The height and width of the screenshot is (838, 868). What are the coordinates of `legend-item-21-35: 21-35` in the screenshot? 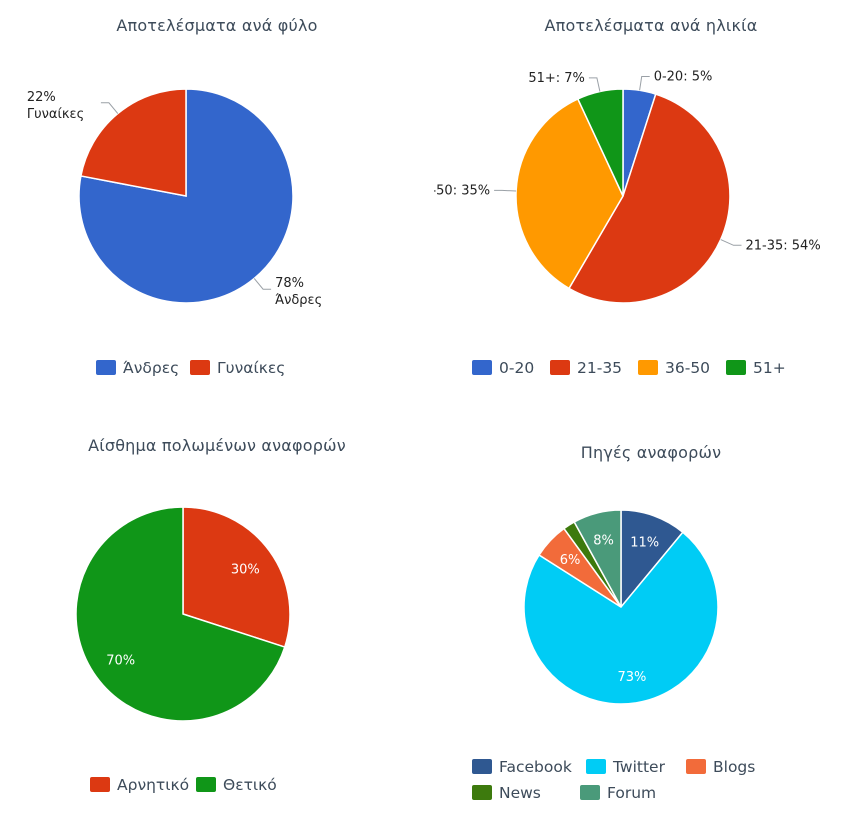 It's located at (586, 368).